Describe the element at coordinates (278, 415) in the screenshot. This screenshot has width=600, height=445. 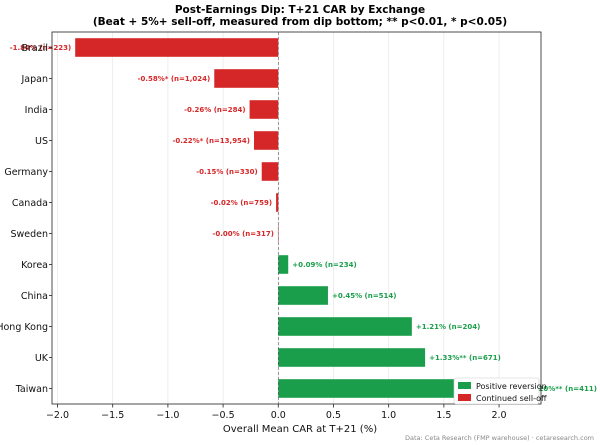
I see `x-tick-label: 0.0` at that location.